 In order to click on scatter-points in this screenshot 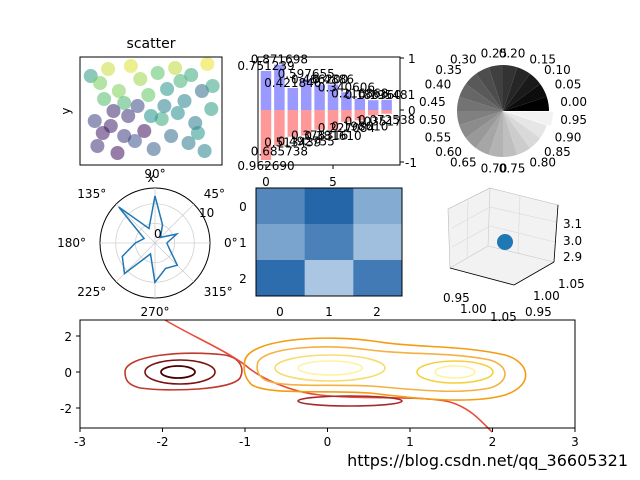, I will do `click(151, 108)`.